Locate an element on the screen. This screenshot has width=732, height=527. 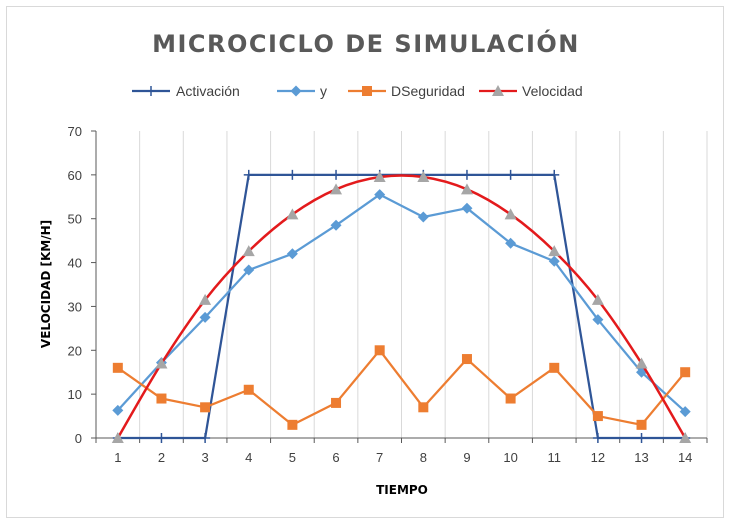
series-dseguridad is located at coordinates (401, 387).